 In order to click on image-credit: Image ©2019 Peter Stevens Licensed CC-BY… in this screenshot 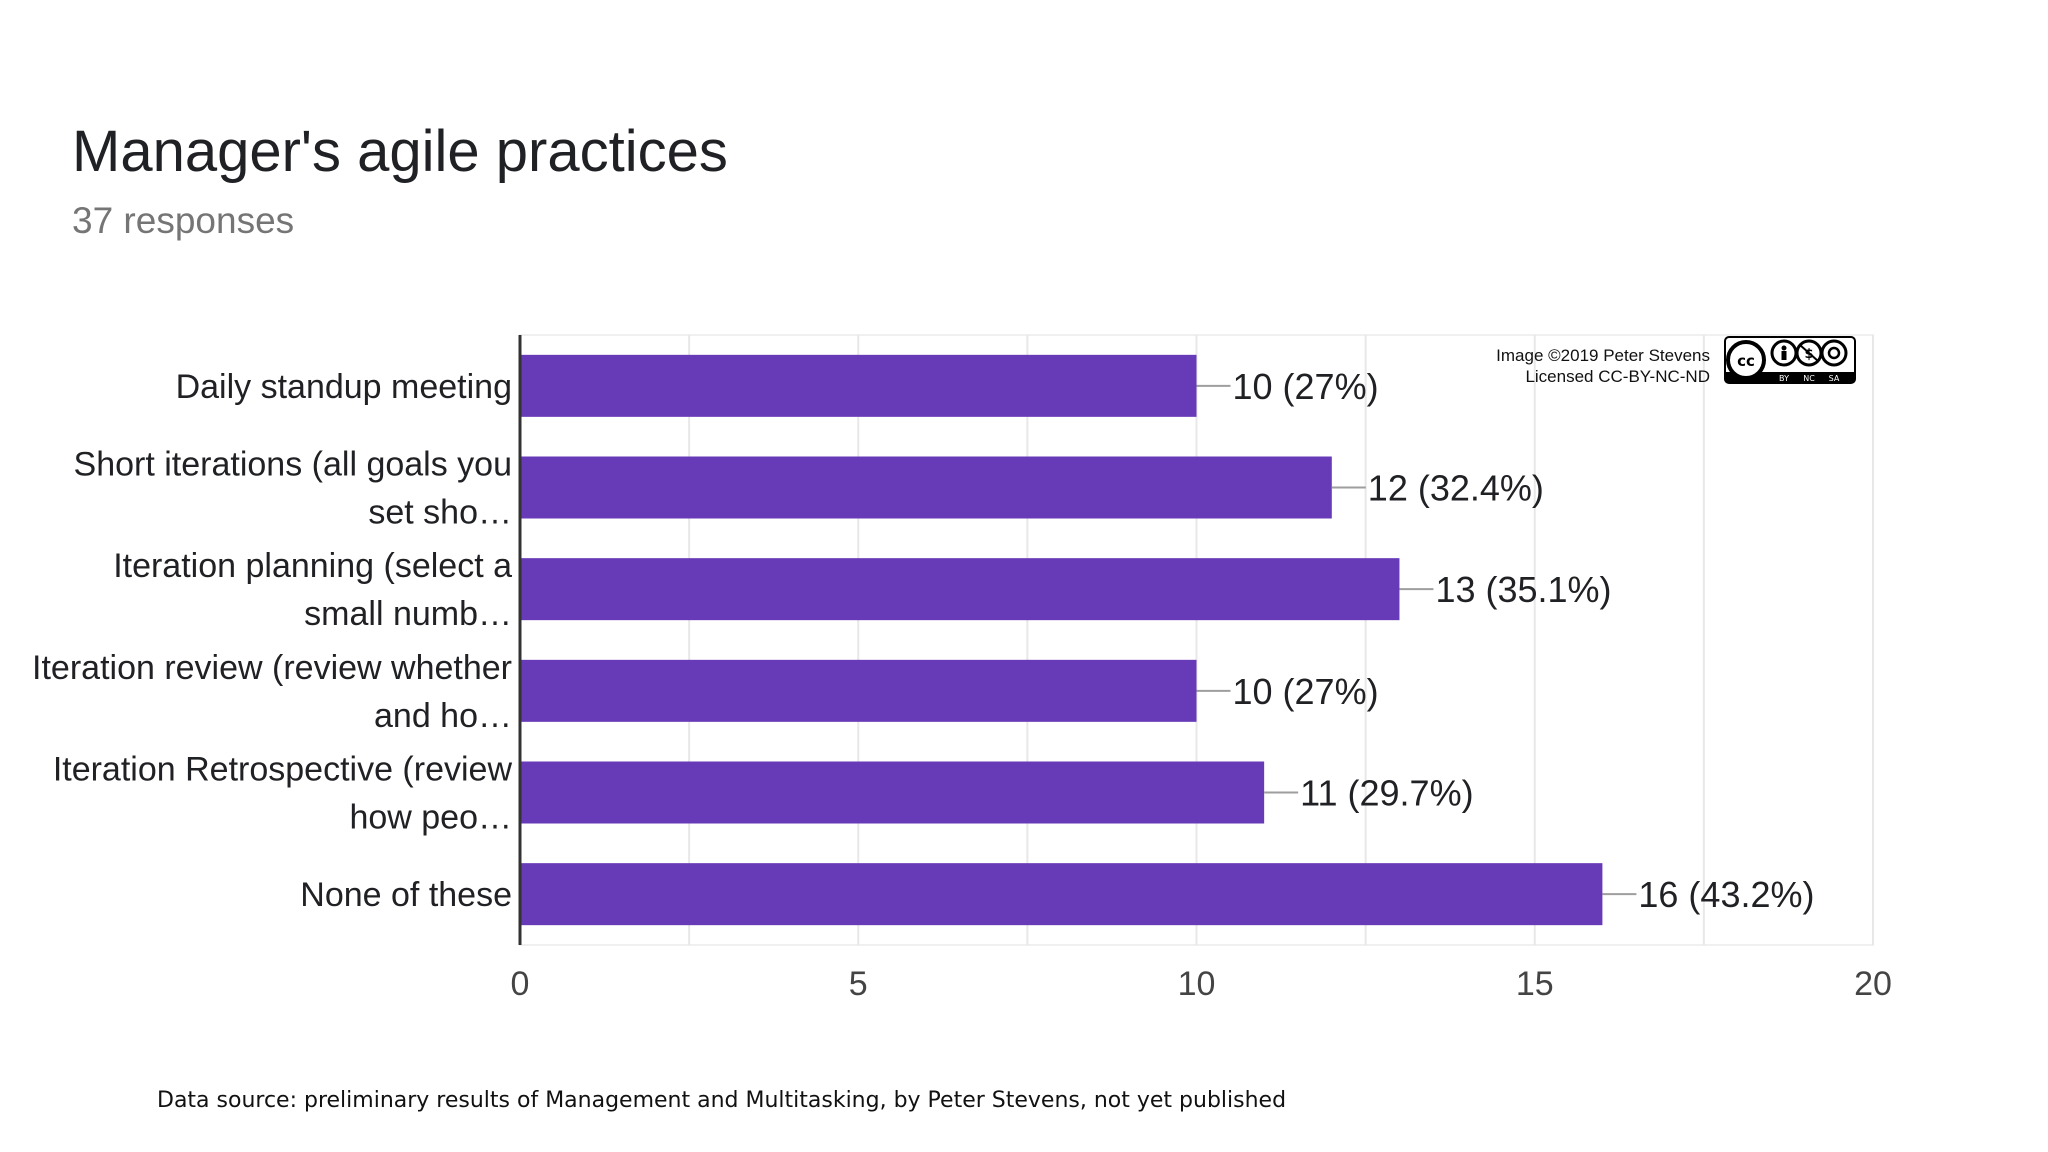, I will do `click(1535, 366)`.